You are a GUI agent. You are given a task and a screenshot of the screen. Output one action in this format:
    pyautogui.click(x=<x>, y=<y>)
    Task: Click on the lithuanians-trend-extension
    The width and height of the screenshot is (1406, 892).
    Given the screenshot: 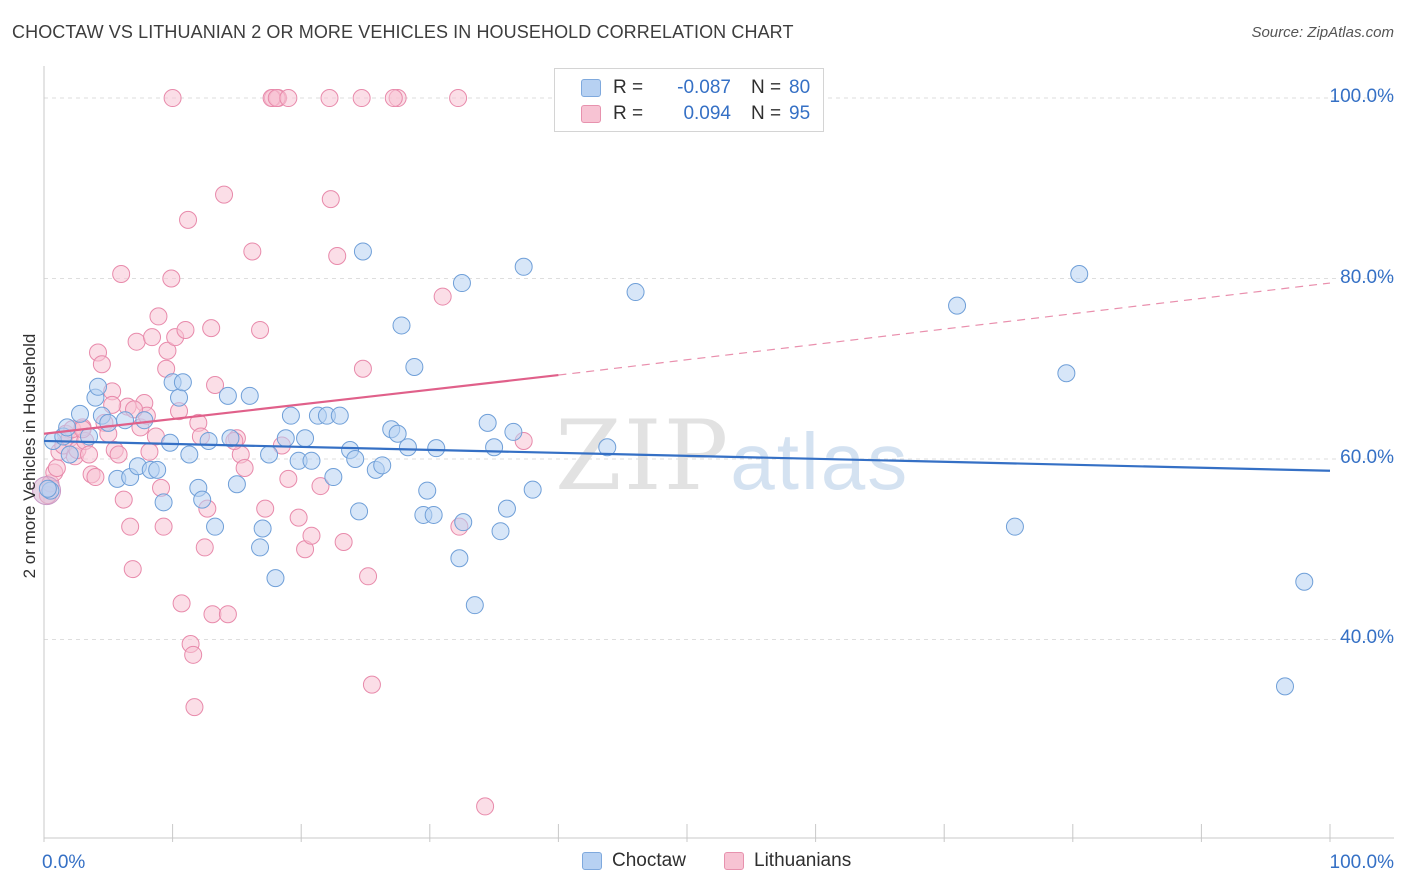 What is the action you would take?
    pyautogui.click(x=944, y=329)
    